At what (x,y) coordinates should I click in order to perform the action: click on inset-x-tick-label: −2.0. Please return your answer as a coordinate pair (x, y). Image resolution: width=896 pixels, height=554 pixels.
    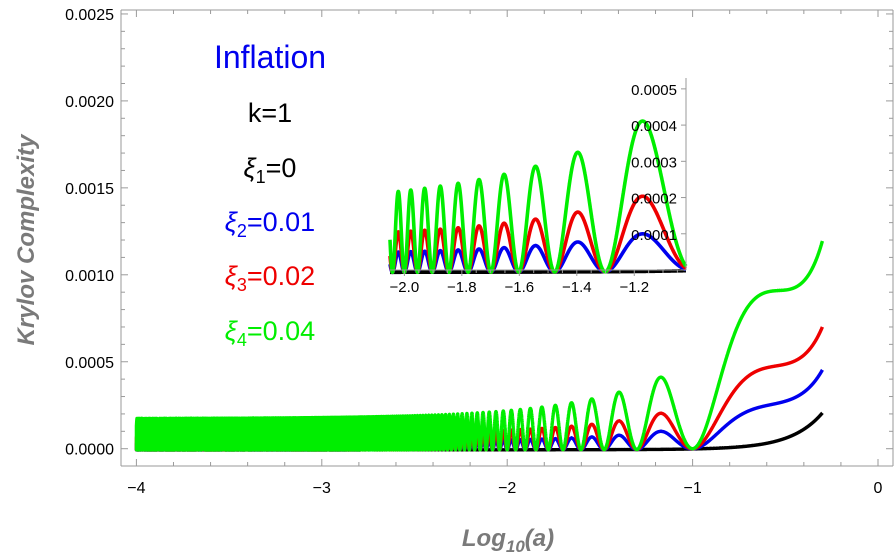
    Looking at the image, I should click on (405, 287).